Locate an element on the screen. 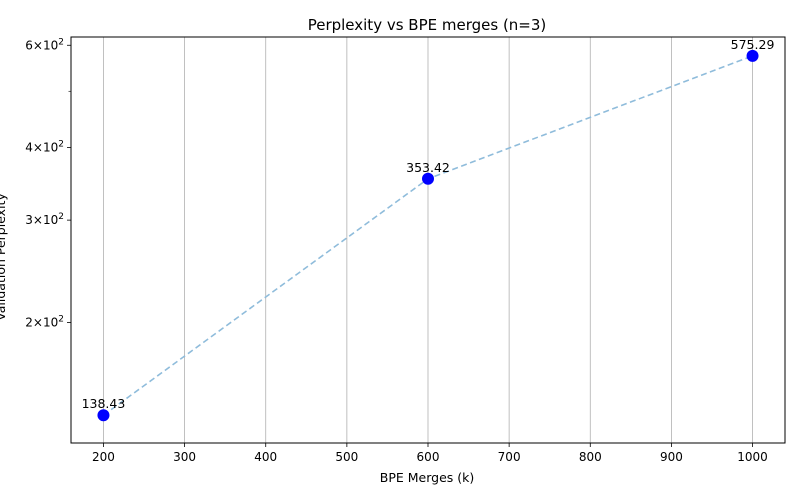  x-tick-label: 500 is located at coordinates (346, 457).